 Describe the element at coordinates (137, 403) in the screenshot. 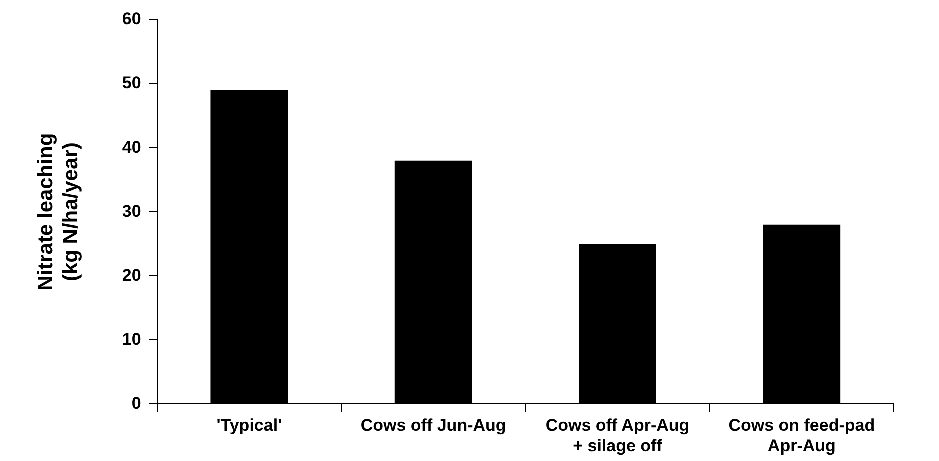

I see `y-tick-label: 0` at that location.